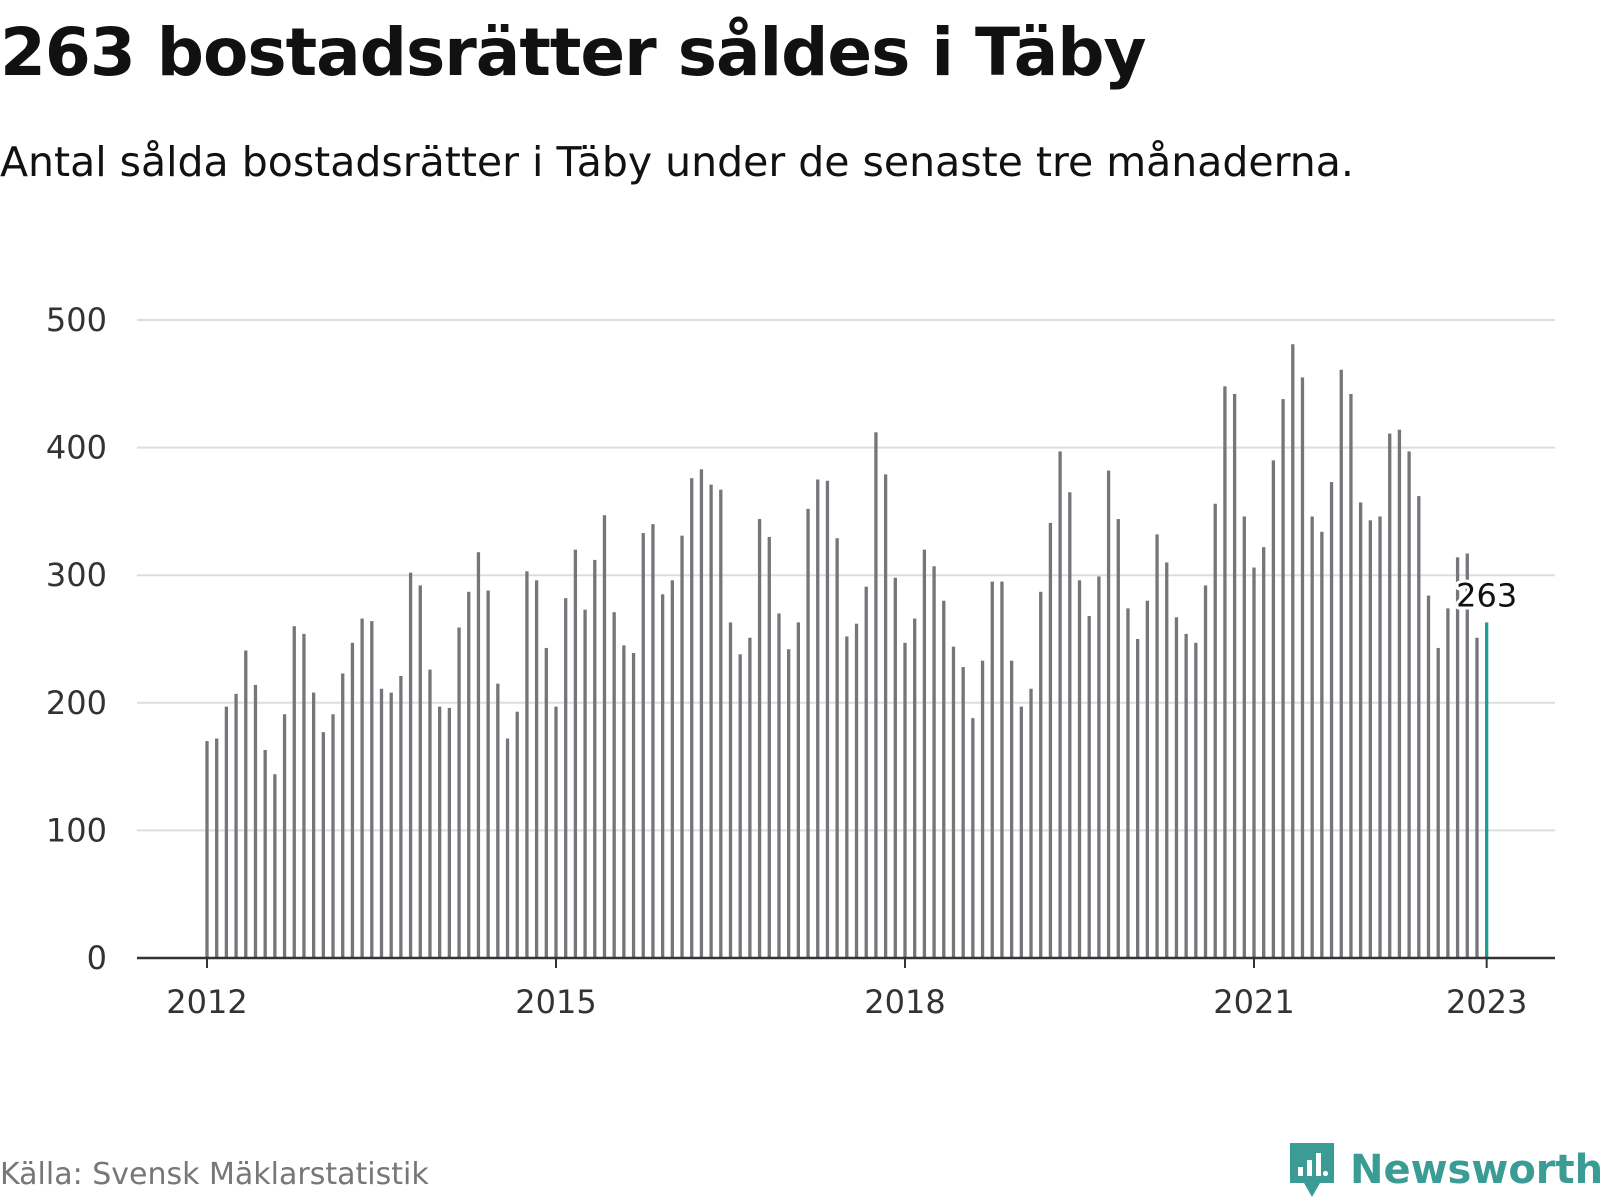 The height and width of the screenshot is (1200, 1600). What do you see at coordinates (904, 1002) in the screenshot?
I see `x-tick-label: 2018` at bounding box center [904, 1002].